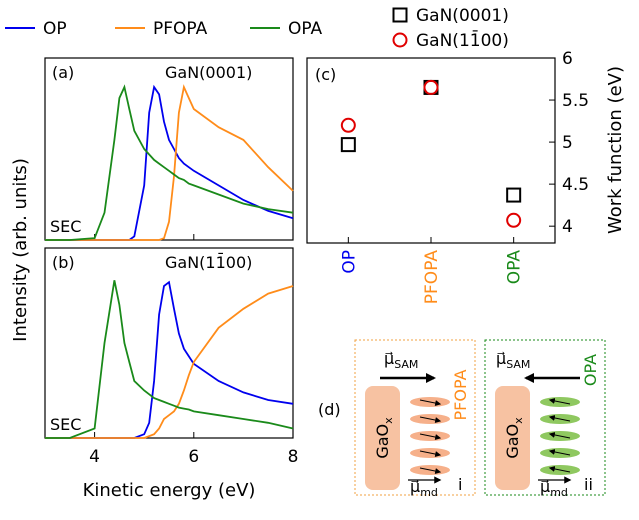 The image size is (639, 520). What do you see at coordinates (293, 457) in the screenshot?
I see `x-tick-label: 8` at bounding box center [293, 457].